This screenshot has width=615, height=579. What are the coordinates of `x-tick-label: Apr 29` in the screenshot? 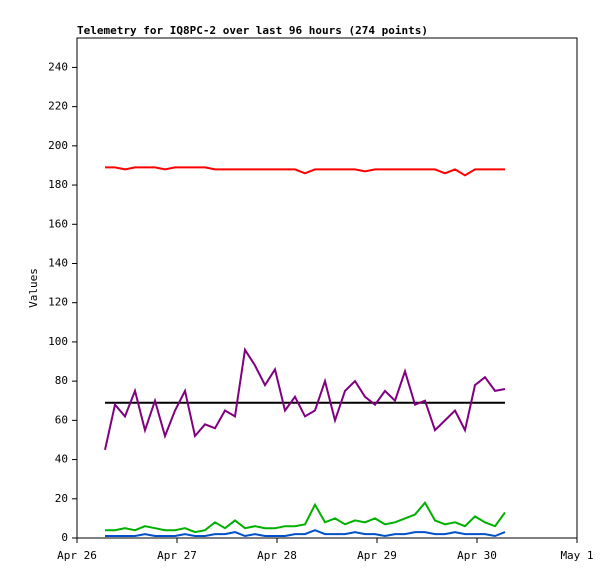 It's located at (377, 555).